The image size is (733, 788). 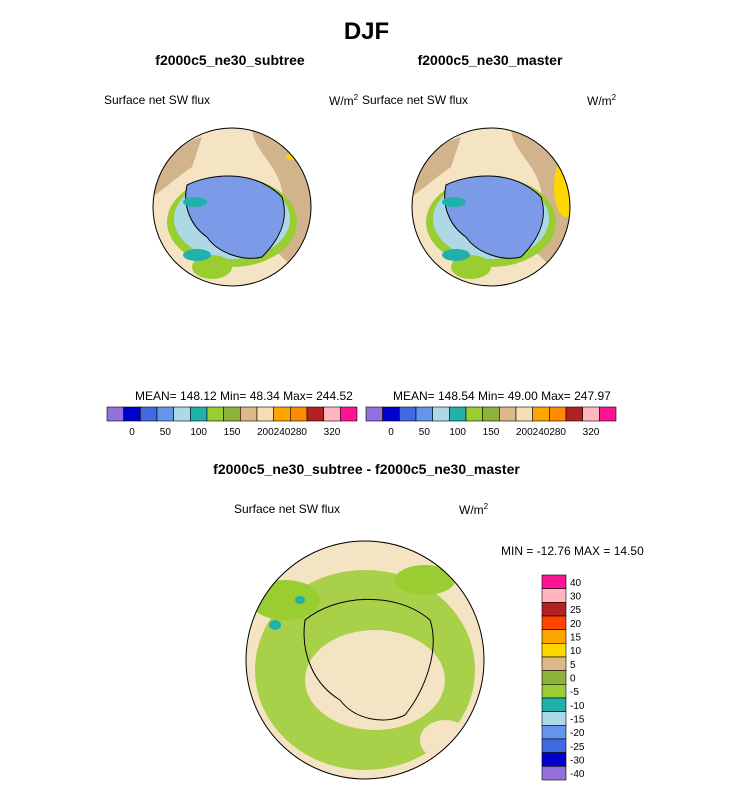 I want to click on diff-colorbar: 40 30 25 20 15 10 5 0 -5 -10 -15 -20 -25 -30 -40, so click(x=563, y=677).